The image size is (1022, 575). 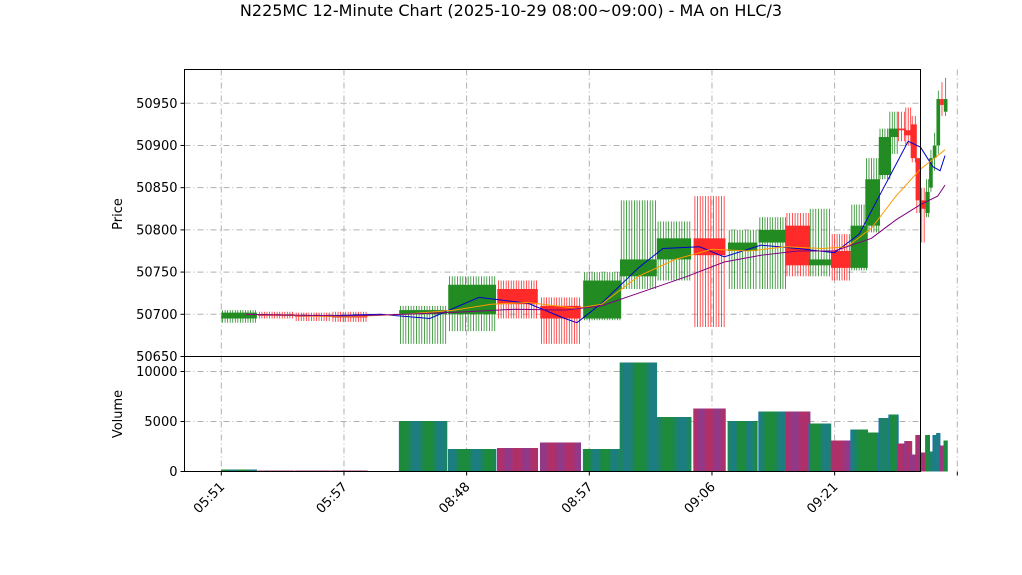 I want to click on x-tick-label: 09:21, so click(x=822, y=498).